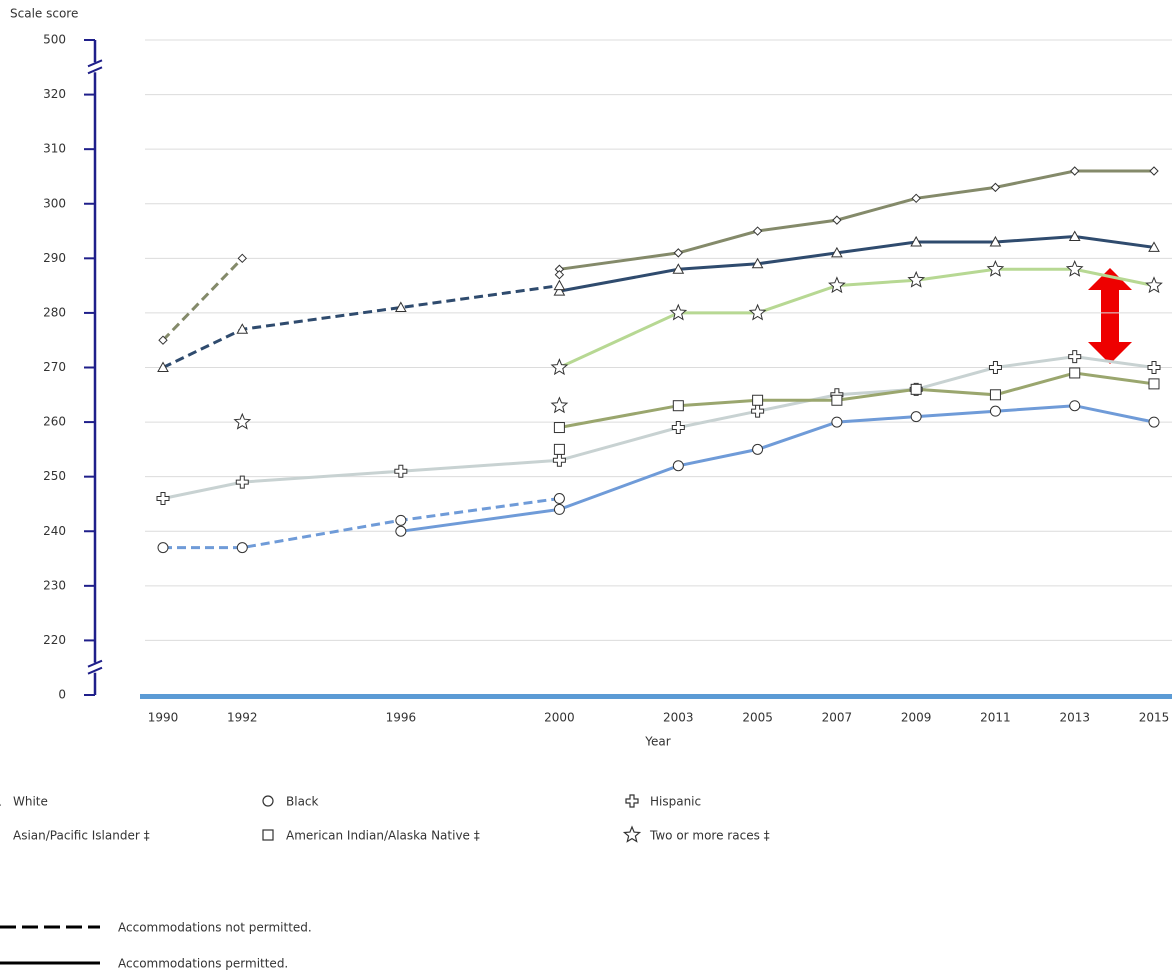 This screenshot has height=971, width=1172. Describe the element at coordinates (757, 718) in the screenshot. I see `x-tick-label: 2005` at that location.